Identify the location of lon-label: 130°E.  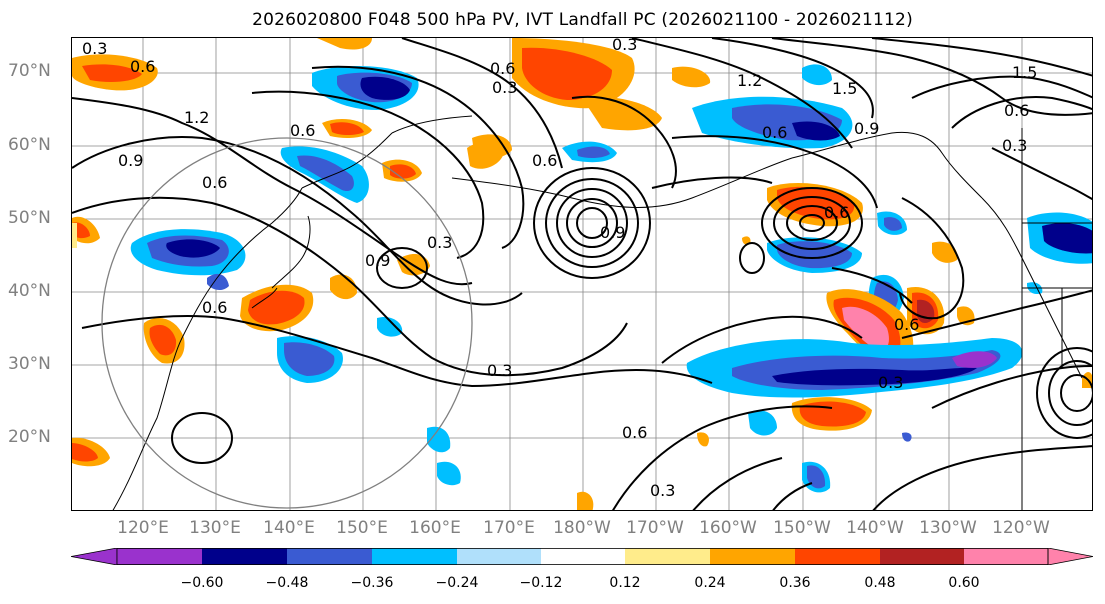
(215, 528).